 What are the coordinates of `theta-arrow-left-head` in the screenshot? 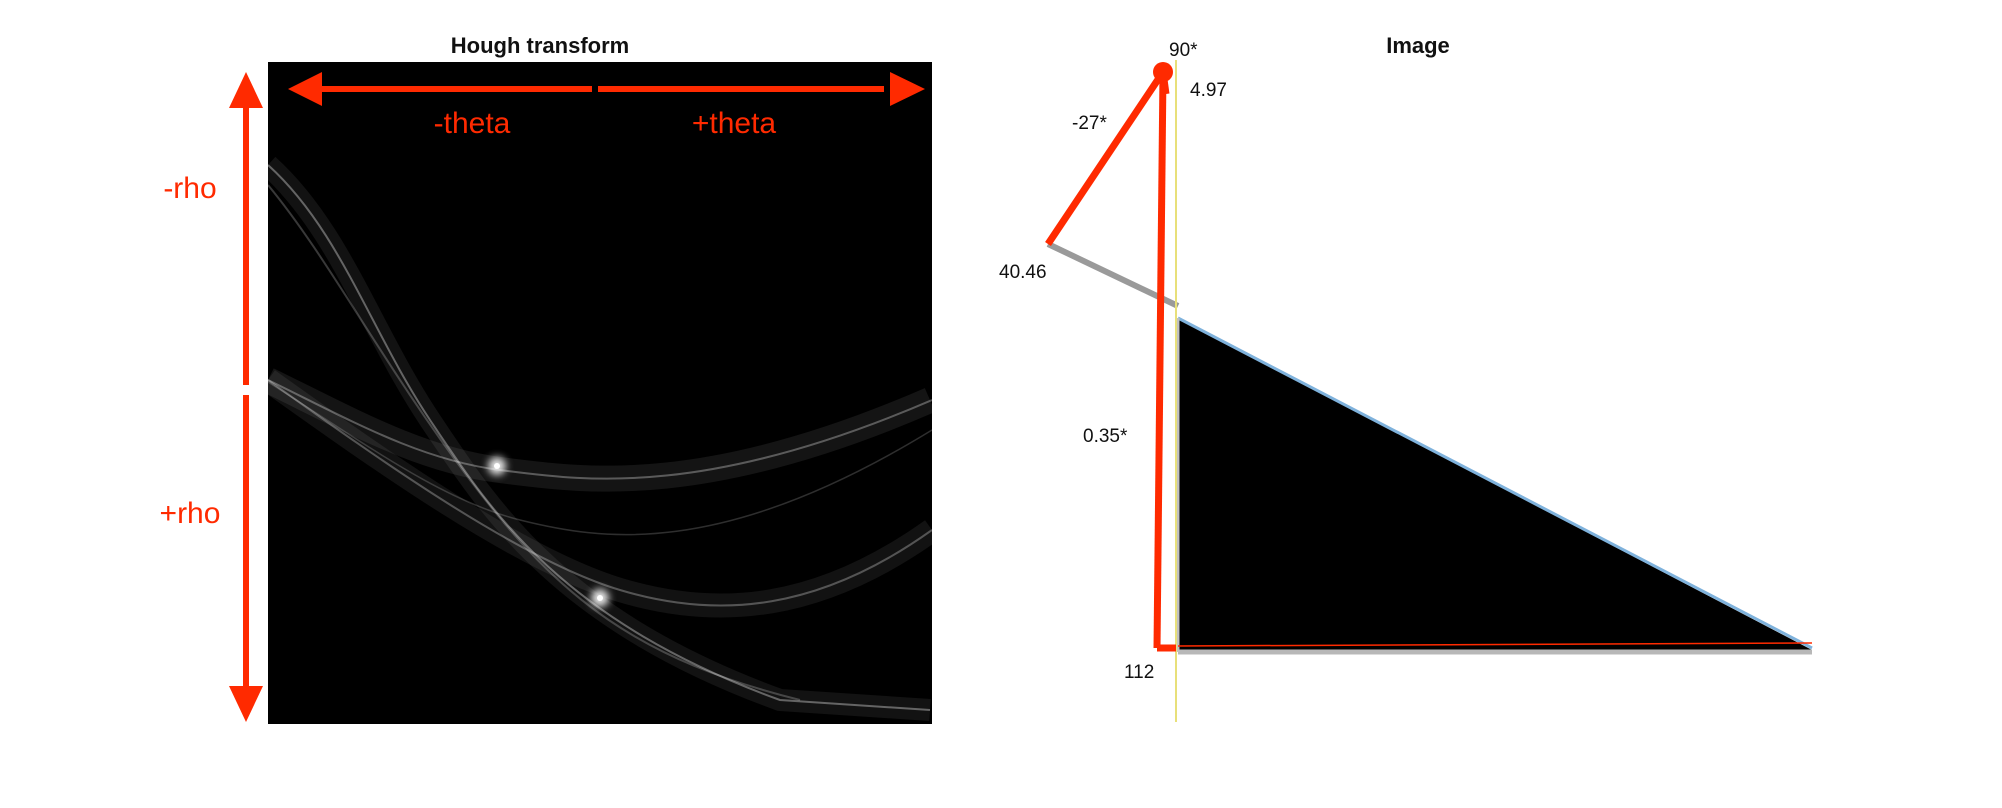 It's located at (305, 89).